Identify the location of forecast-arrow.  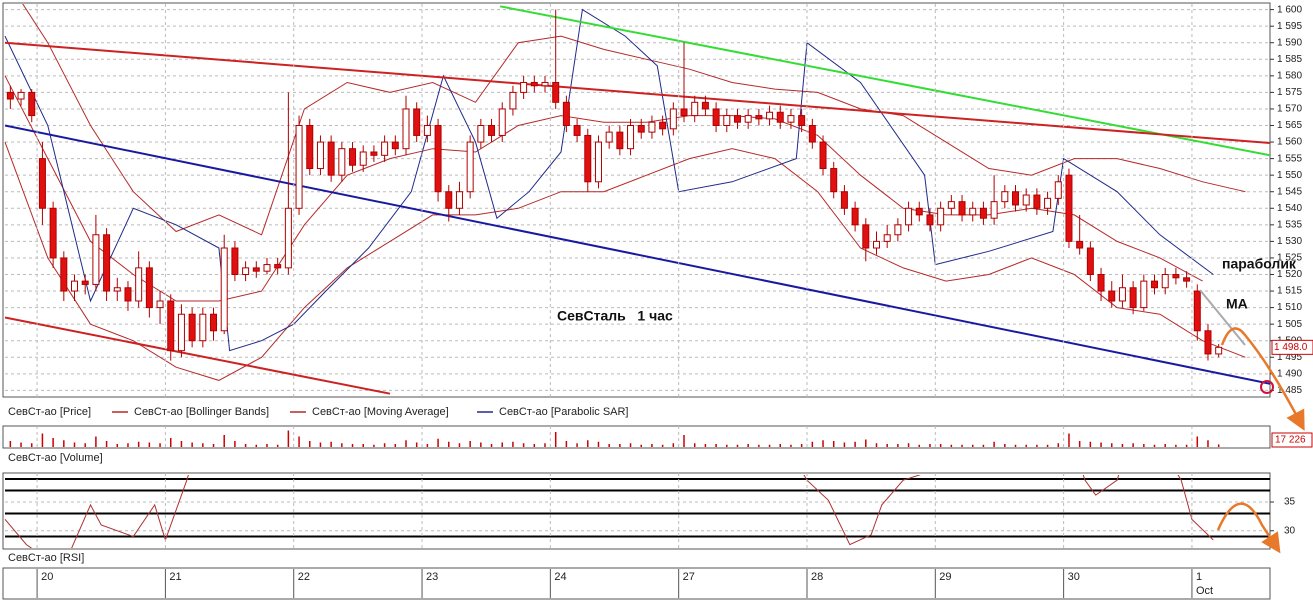
(1248, 528).